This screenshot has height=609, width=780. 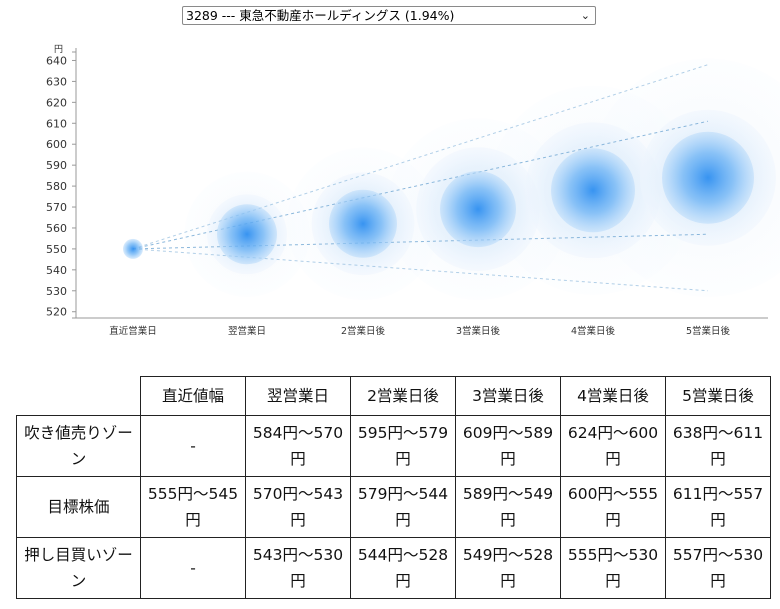 What do you see at coordinates (78, 568) in the screenshot?
I see `row-label-buy-zone: 押し目買いゾーン` at bounding box center [78, 568].